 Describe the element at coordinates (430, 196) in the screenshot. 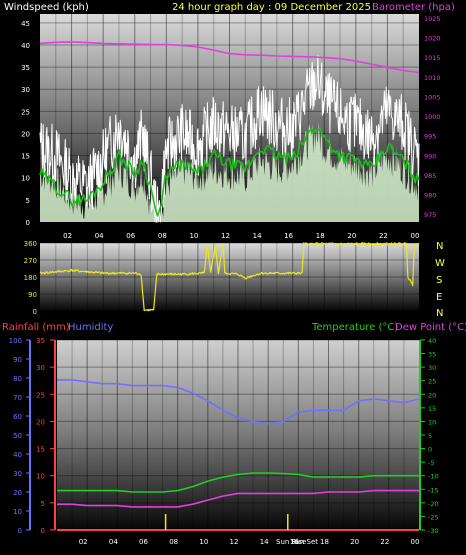

I see `barometer-axis-tick-label: 980` at that location.